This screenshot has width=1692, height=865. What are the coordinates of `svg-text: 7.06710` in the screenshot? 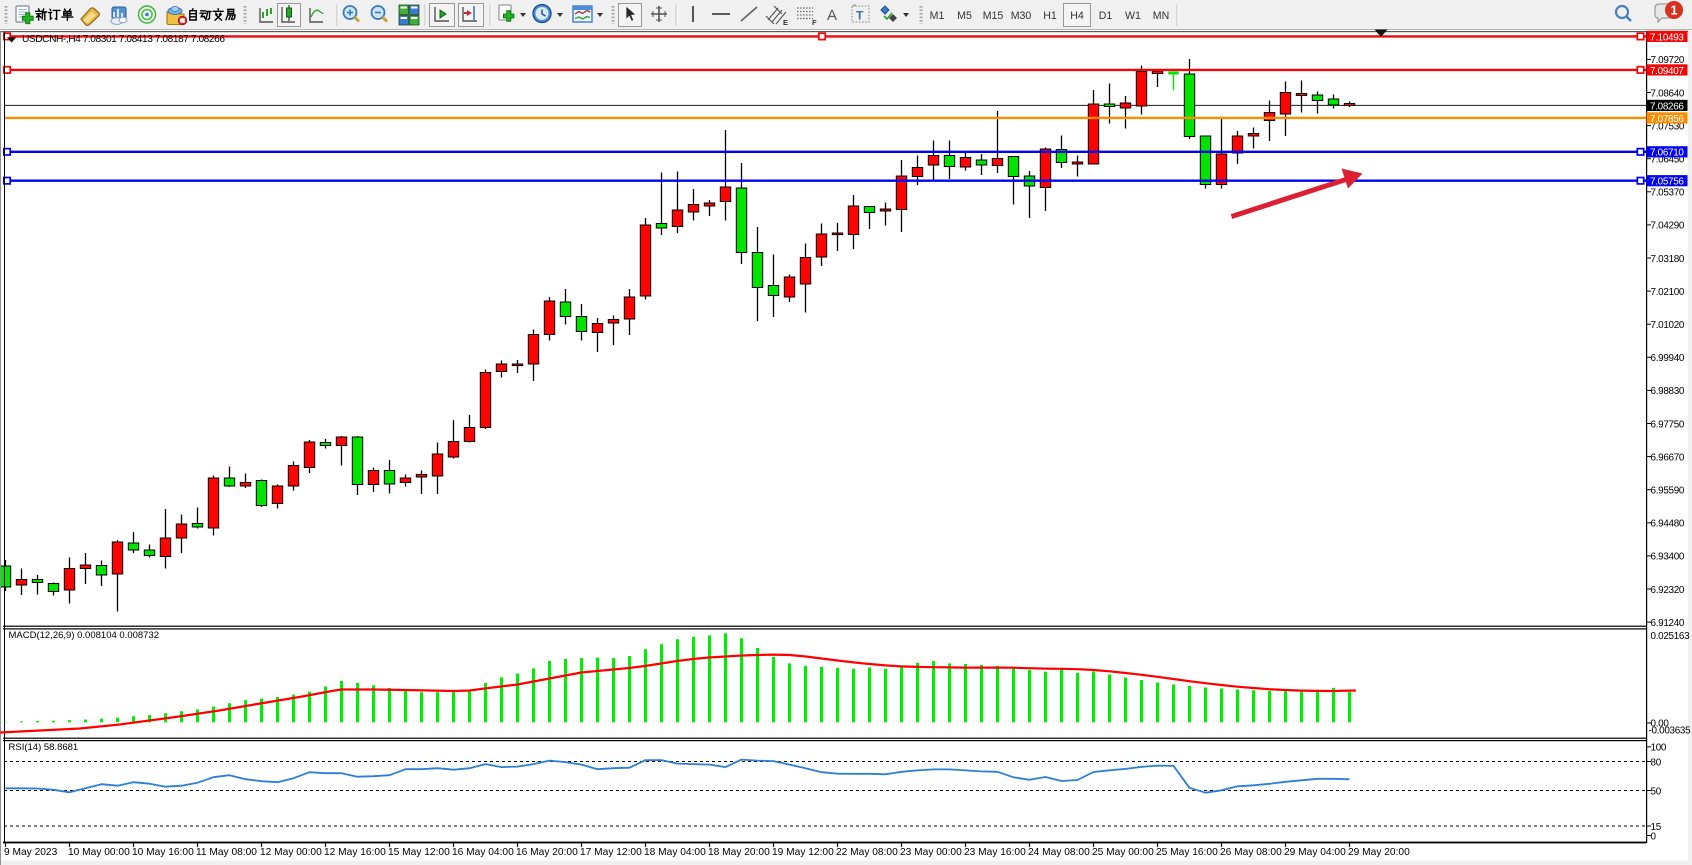 It's located at (1667, 153).